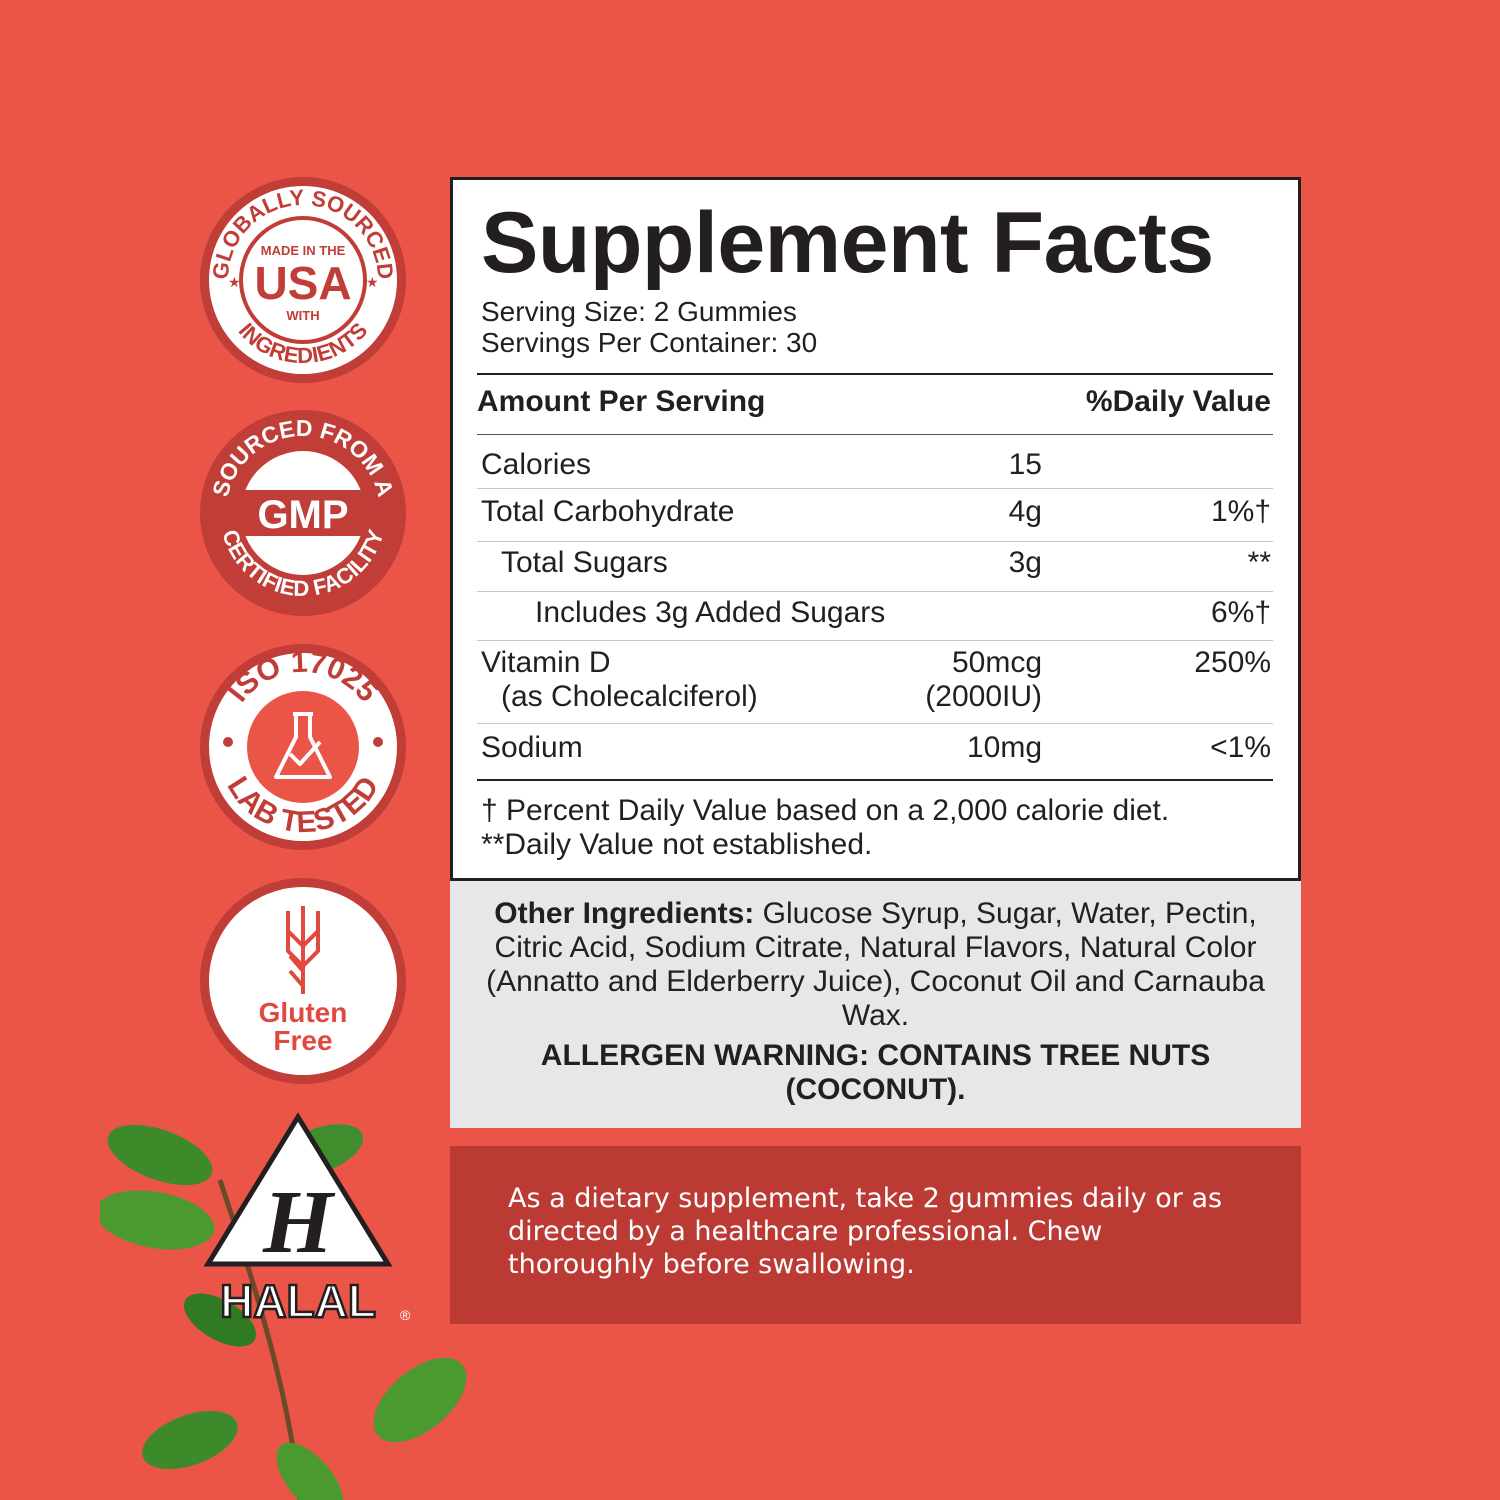 This screenshot has width=1500, height=1500. Describe the element at coordinates (608, 511) in the screenshot. I see `nutrient-name: Total Carbohydrate` at that location.